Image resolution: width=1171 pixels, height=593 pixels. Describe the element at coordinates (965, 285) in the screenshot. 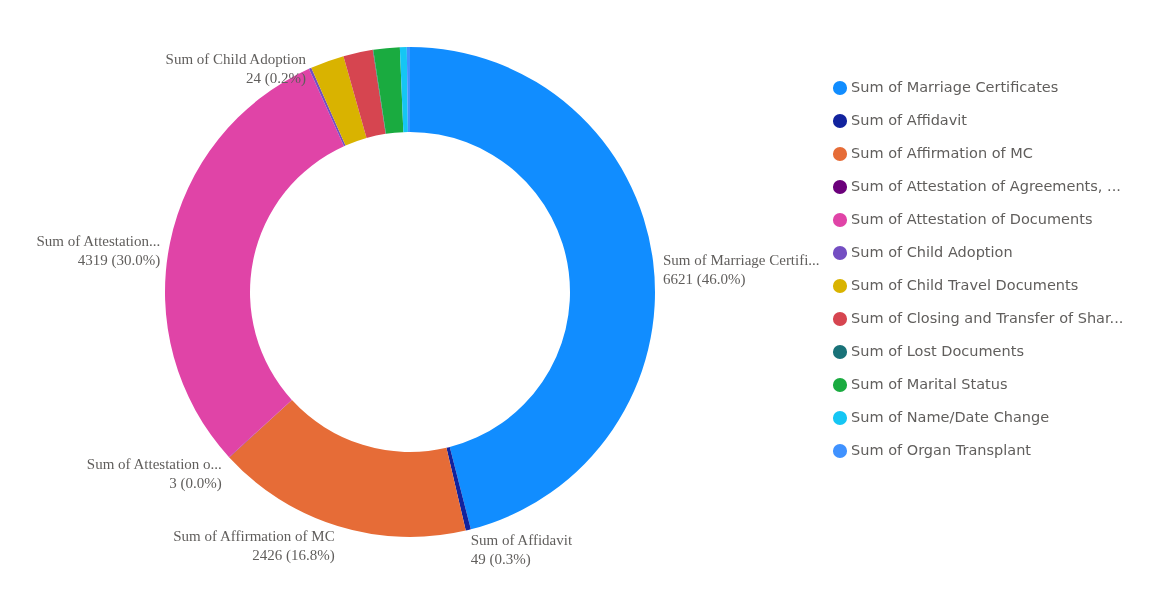

I see `legend-label: Sum of Child Travel Documents` at that location.